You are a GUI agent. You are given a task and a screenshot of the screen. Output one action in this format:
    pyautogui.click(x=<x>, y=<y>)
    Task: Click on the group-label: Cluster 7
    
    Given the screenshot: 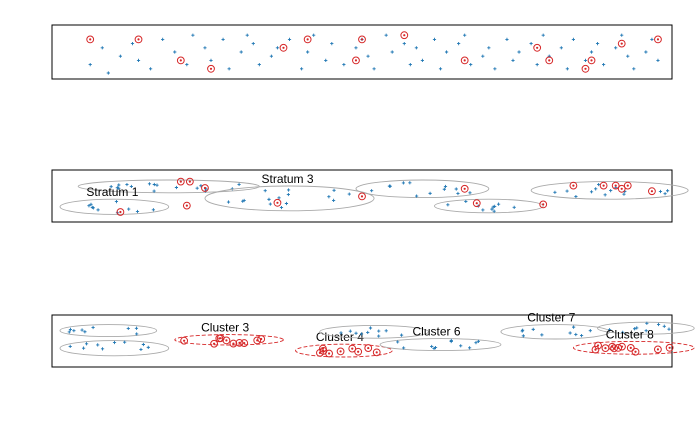 What is the action you would take?
    pyautogui.click(x=551, y=318)
    